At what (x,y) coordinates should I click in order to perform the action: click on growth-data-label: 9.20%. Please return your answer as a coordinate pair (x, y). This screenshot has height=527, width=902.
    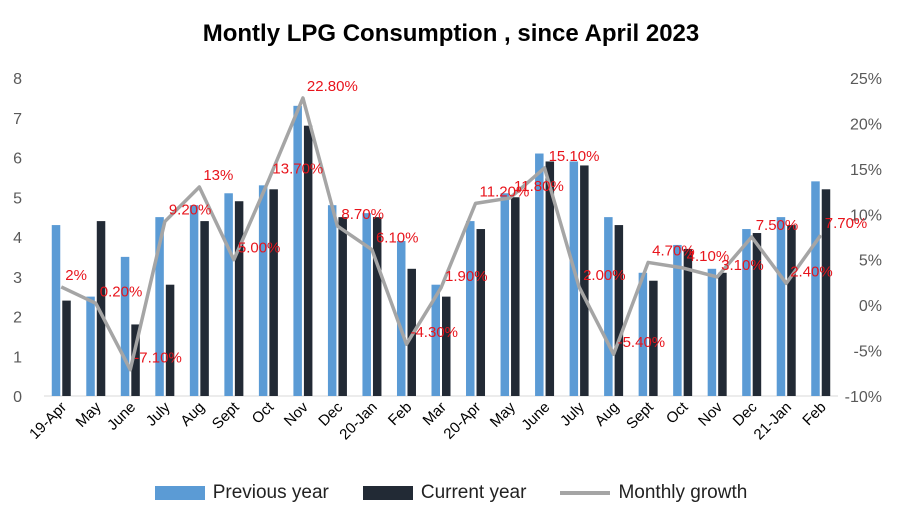
    Looking at the image, I should click on (190, 210).